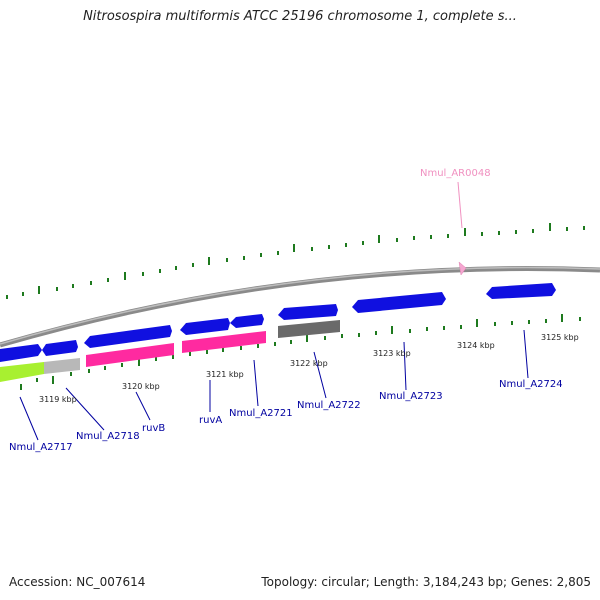  What do you see at coordinates (455, 173) in the screenshot?
I see `gene-label-Nmul_AR0048: Nmul_AR0048` at bounding box center [455, 173].